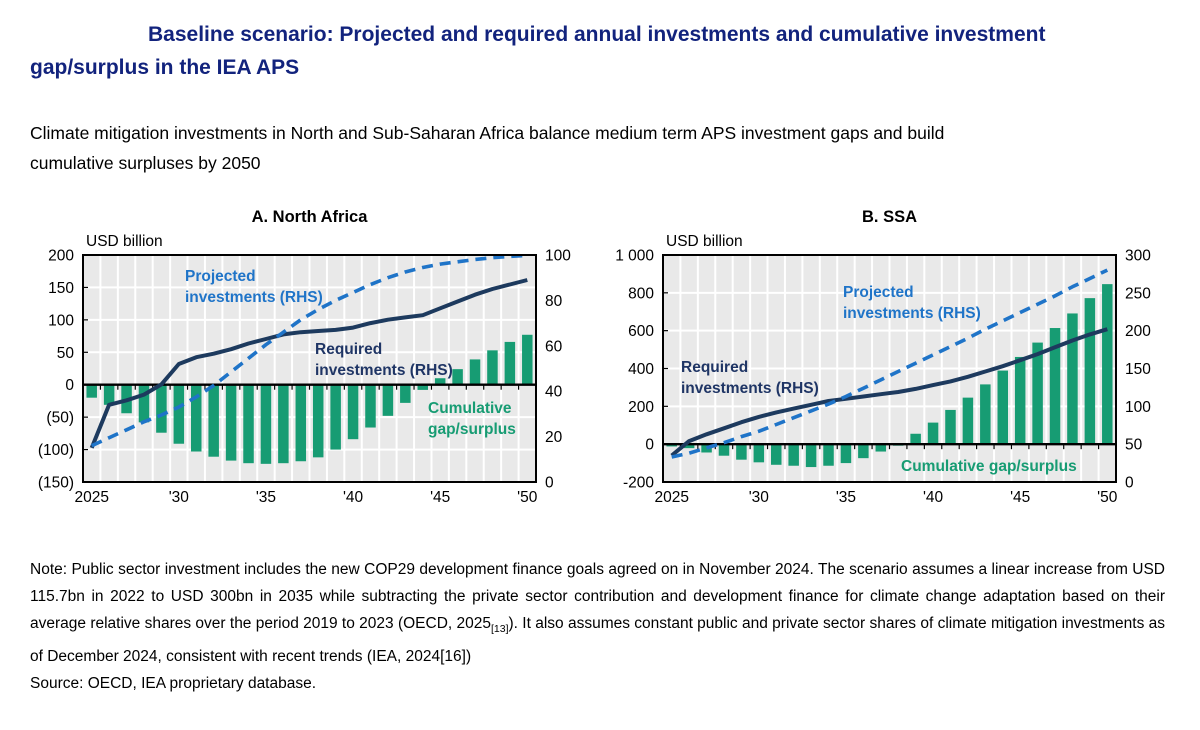 This screenshot has height=730, width=1200. What do you see at coordinates (638, 483) in the screenshot?
I see `left-axis-tick-label: -200` at bounding box center [638, 483].